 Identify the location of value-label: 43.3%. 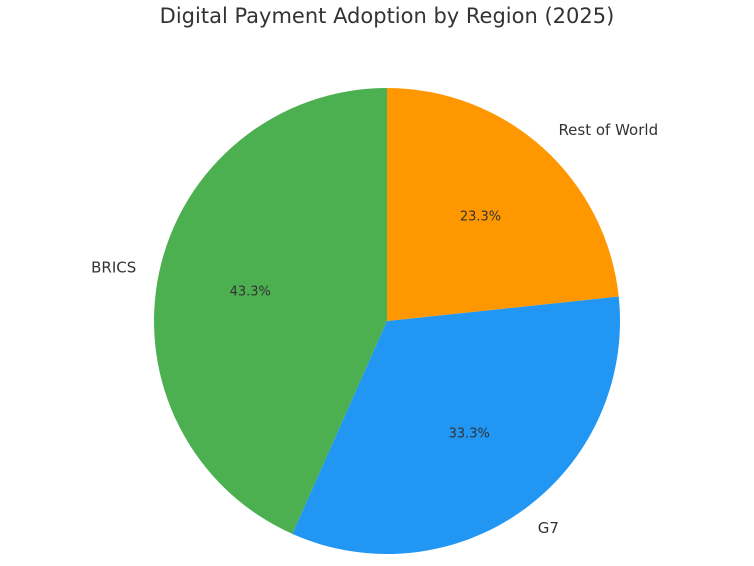
(250, 291).